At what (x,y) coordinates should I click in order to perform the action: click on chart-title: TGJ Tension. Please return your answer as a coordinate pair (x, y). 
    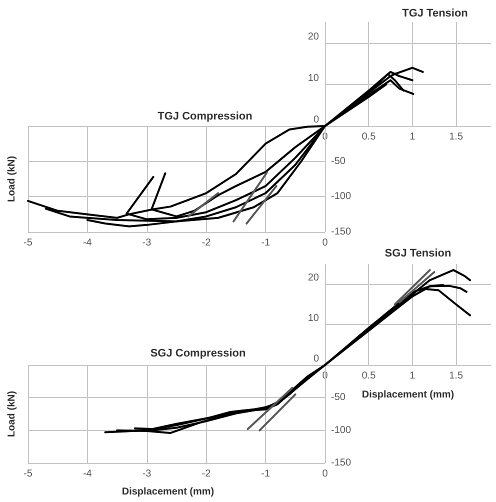
    Looking at the image, I should click on (435, 14).